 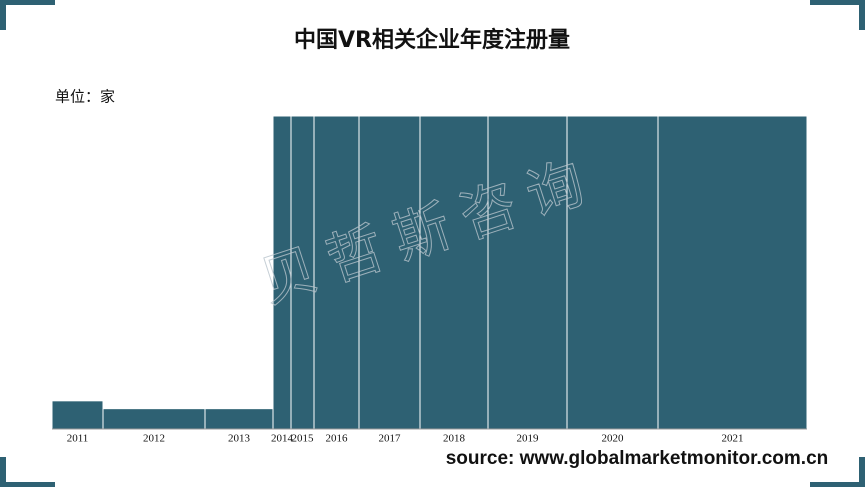 What do you see at coordinates (78, 439) in the screenshot?
I see `x-tick-label: 2011` at bounding box center [78, 439].